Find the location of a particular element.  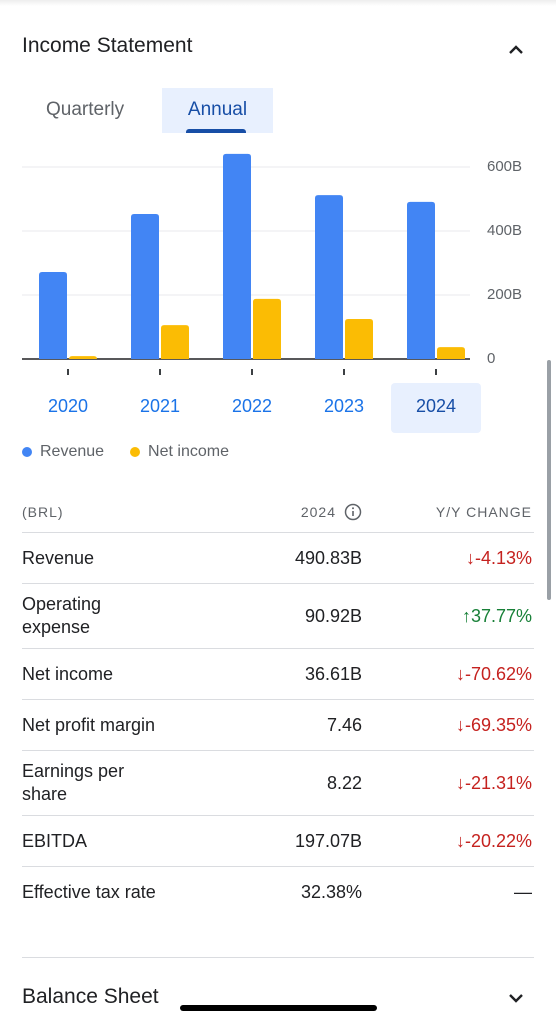

row-value: 36.61B is located at coordinates (333, 673).